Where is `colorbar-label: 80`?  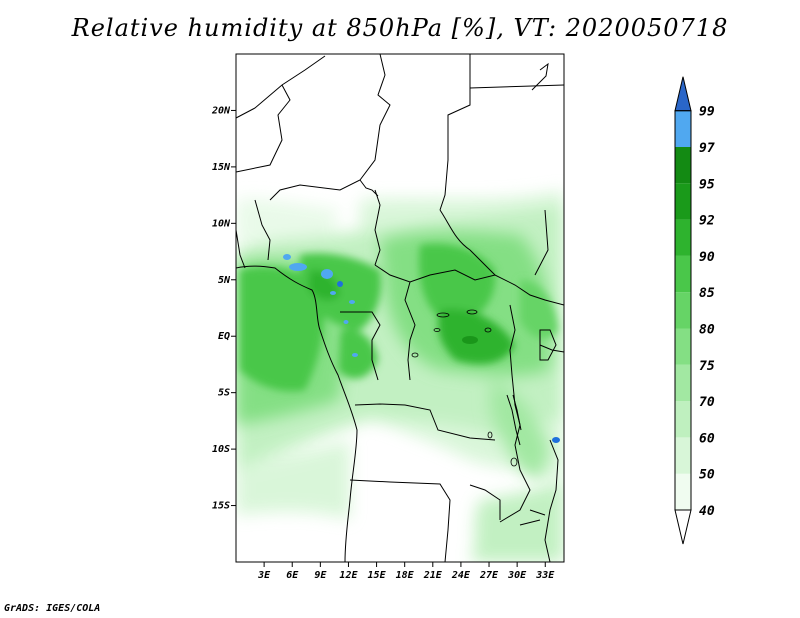 colorbar-label: 80 is located at coordinates (707, 330).